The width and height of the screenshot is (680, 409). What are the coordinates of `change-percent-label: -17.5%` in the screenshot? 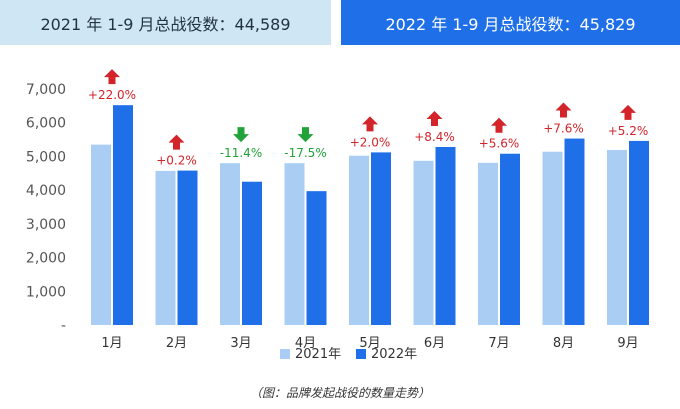 It's located at (305, 153).